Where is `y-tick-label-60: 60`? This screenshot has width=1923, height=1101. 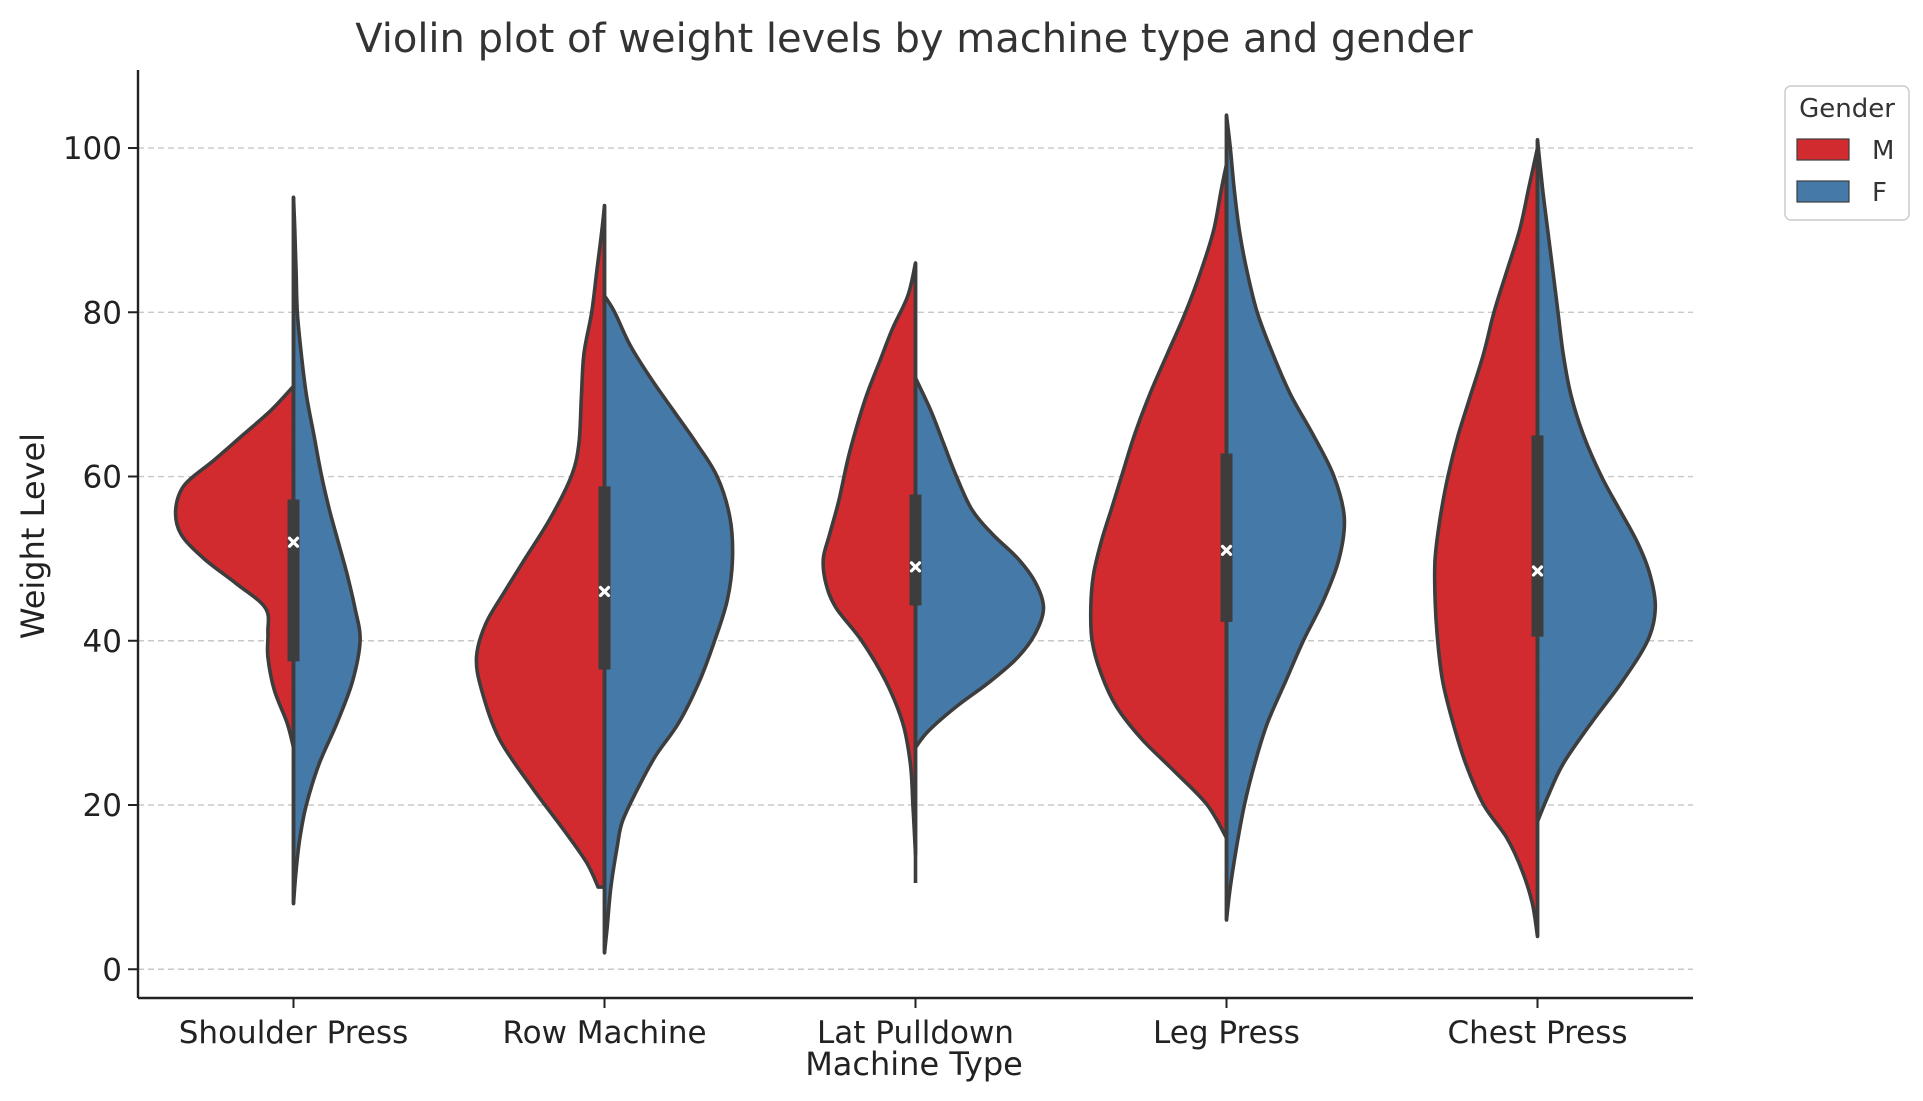 y-tick-label-60: 60 is located at coordinates (102, 478).